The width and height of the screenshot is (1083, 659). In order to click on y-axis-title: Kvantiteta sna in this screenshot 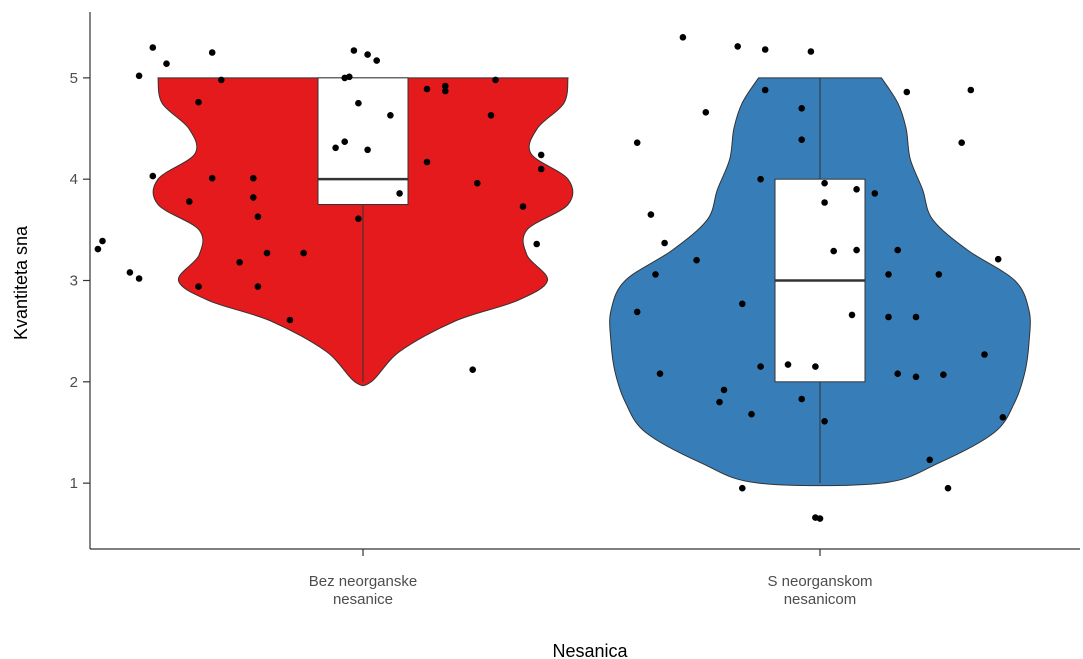, I will do `click(21, 282)`.